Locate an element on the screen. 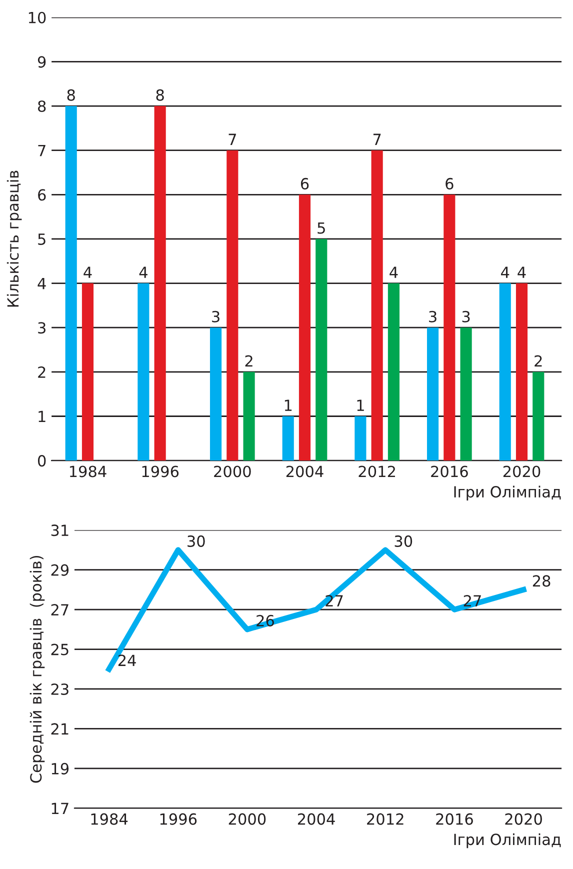 The width and height of the screenshot is (573, 869). y-tick-label: 1 is located at coordinates (42, 416).